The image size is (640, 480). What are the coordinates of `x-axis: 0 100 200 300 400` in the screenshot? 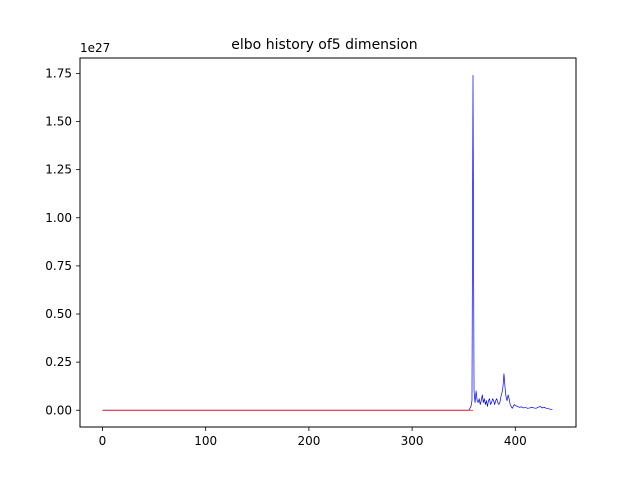 It's located at (313, 437).